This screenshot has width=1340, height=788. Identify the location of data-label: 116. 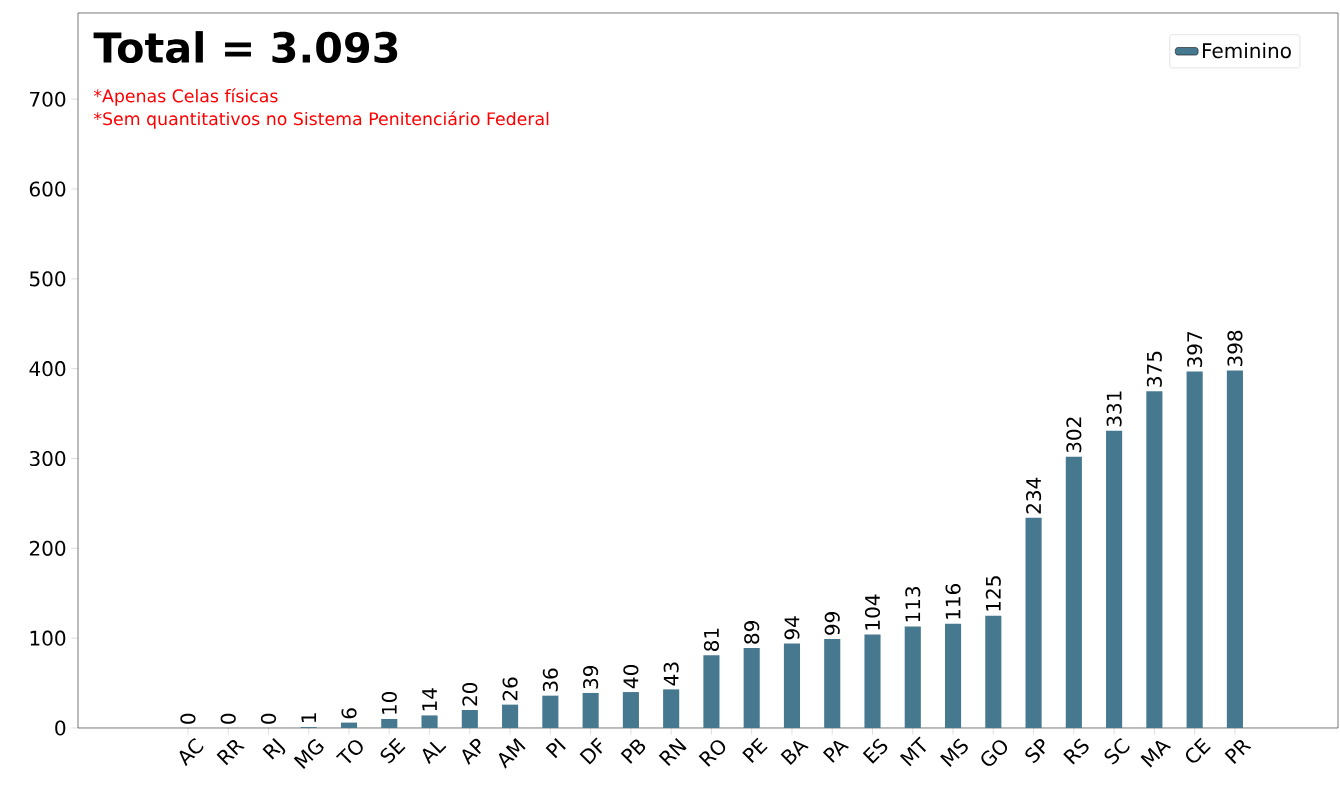
(953, 601).